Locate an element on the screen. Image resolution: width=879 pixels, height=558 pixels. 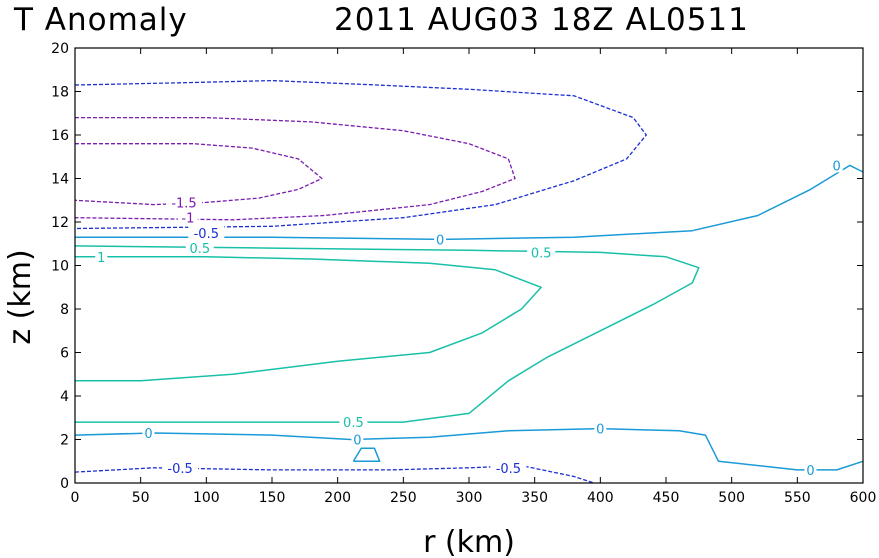
chart-title-right: 2011 AUG03 18Z AL0511 is located at coordinates (541, 20).